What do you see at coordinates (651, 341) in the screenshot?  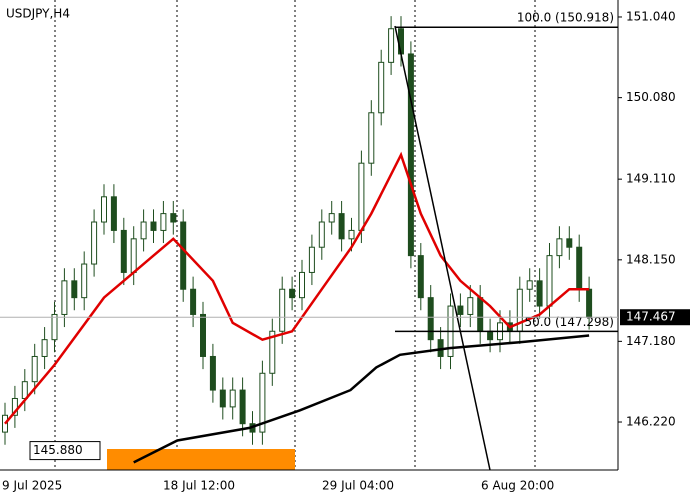 I see `y-tick-label: 147.180` at bounding box center [651, 341].